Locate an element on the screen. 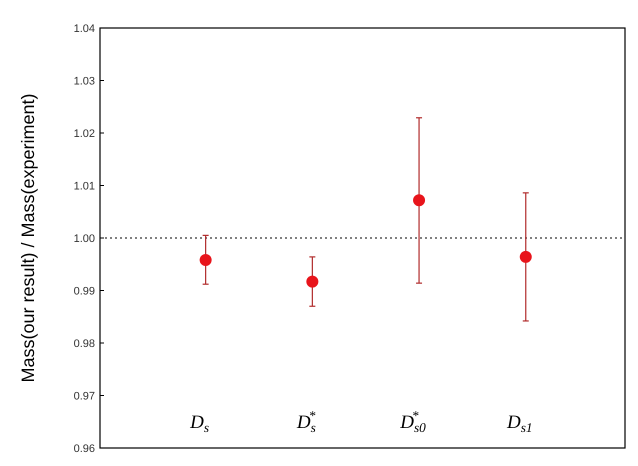 This screenshot has width=638, height=466. y-tick-label: 1.01 is located at coordinates (84, 186).